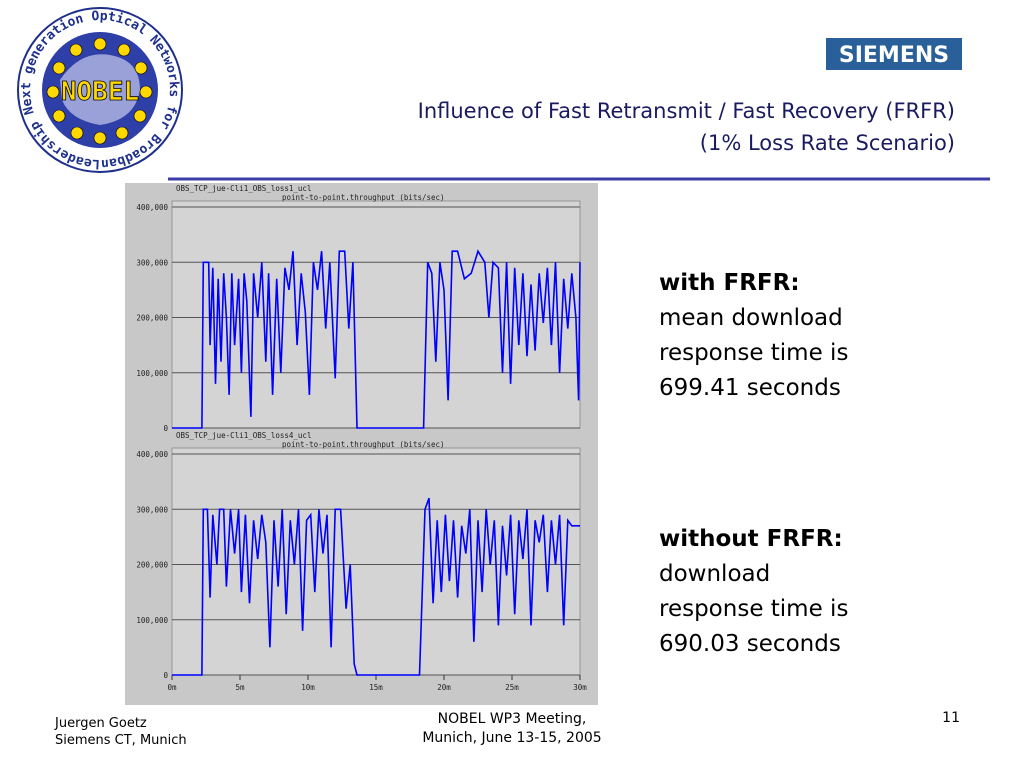 The width and height of the screenshot is (1024, 768). Describe the element at coordinates (376, 687) in the screenshot. I see `x-tick-label: 15m` at that location.